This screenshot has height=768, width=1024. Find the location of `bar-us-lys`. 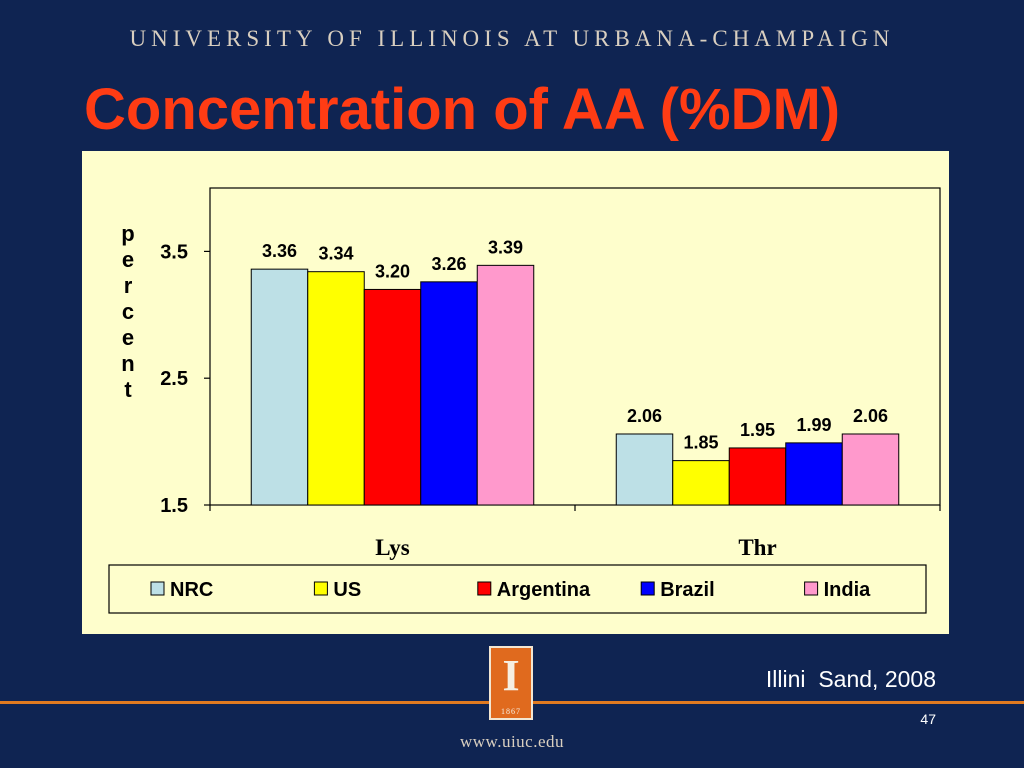

bar-us-lys is located at coordinates (336, 388).